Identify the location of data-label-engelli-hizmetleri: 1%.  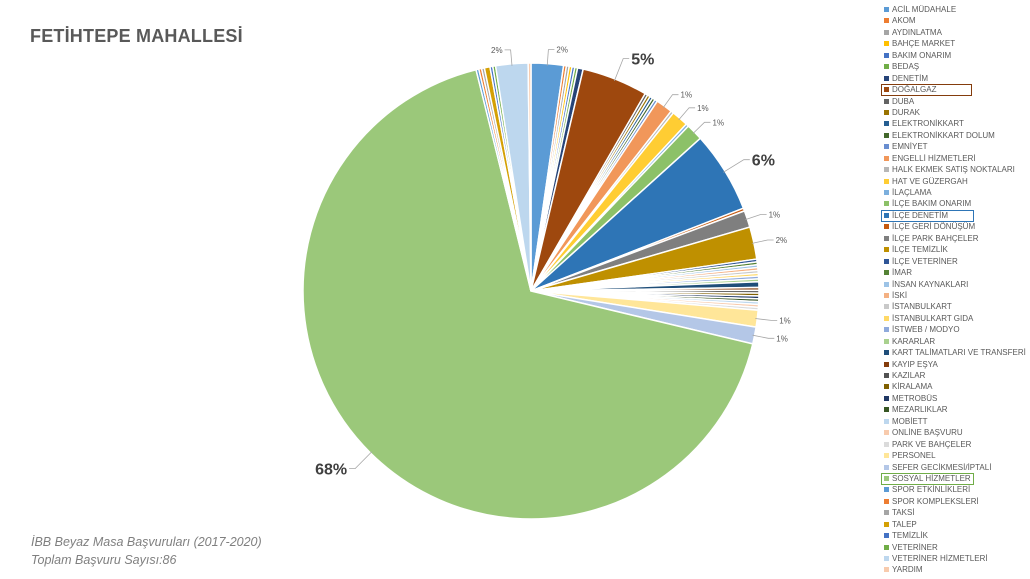
(687, 95).